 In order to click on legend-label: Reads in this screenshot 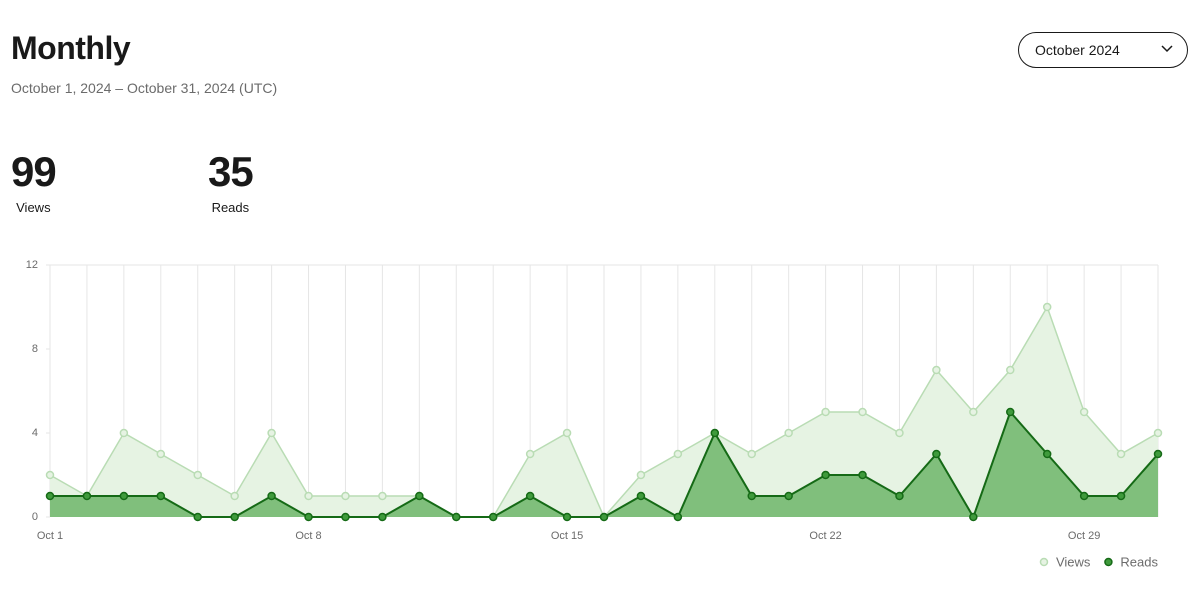, I will do `click(1139, 561)`.